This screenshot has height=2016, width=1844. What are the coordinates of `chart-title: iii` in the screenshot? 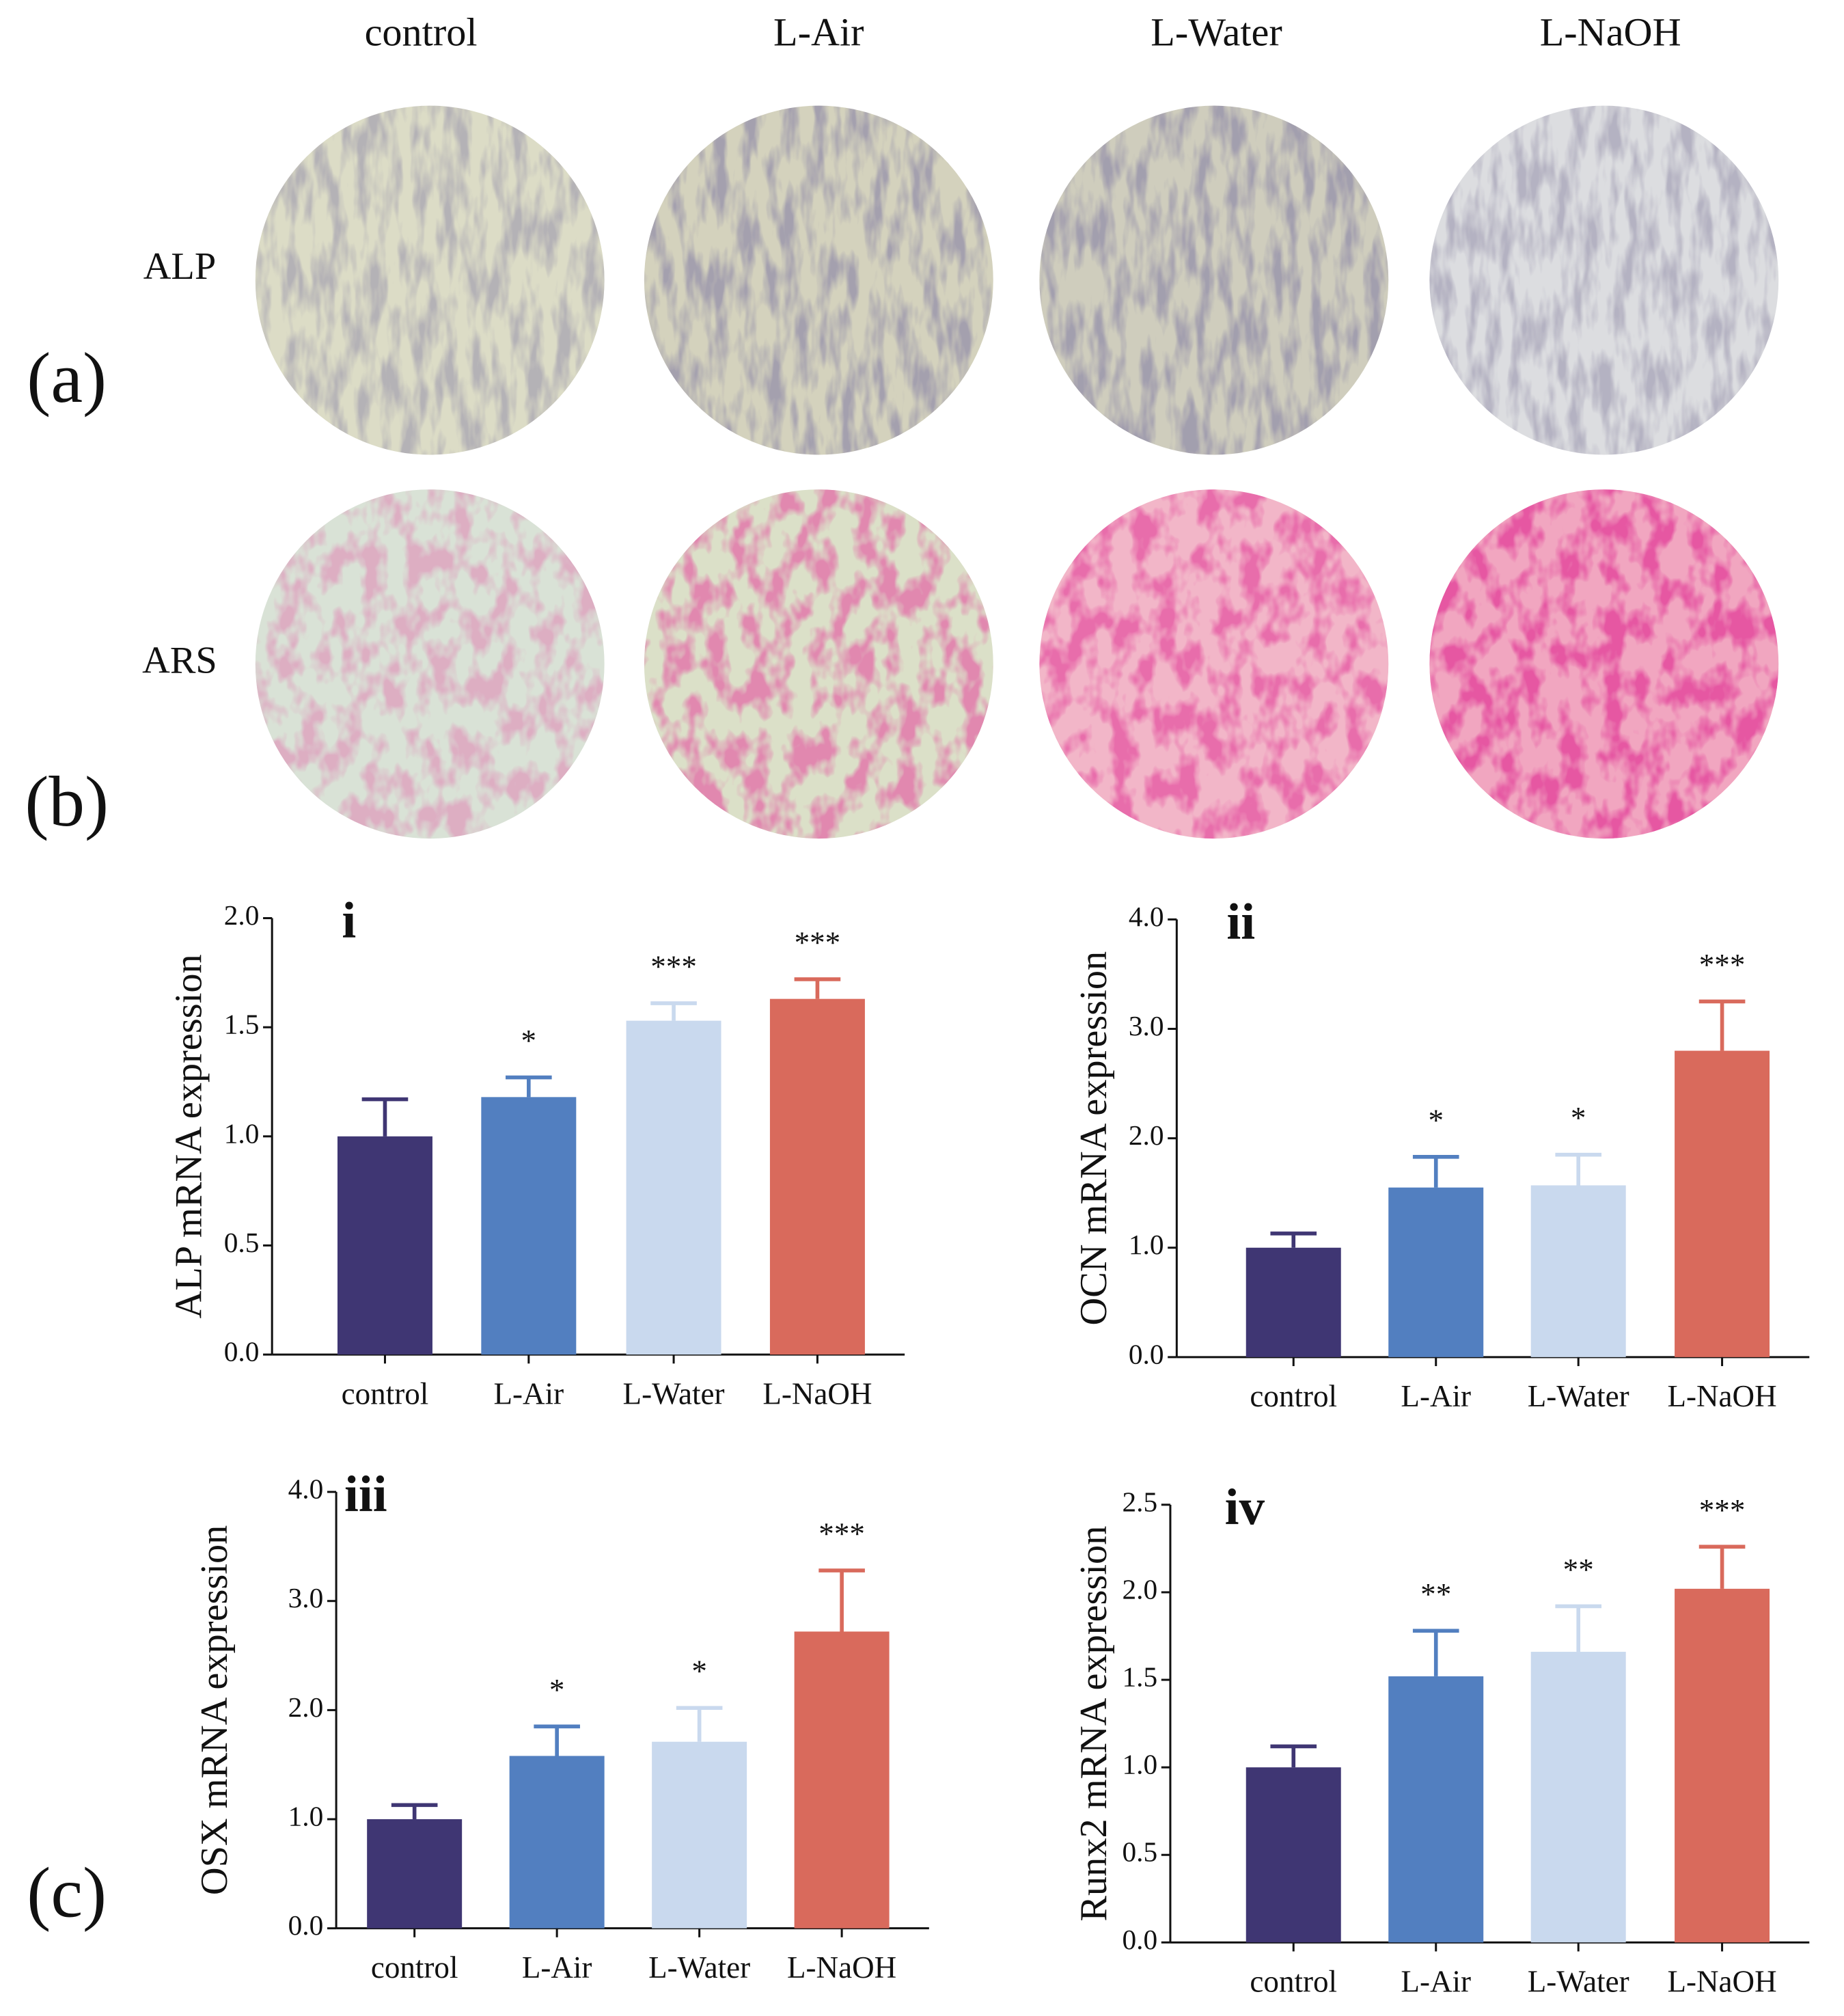 It's located at (365, 1495).